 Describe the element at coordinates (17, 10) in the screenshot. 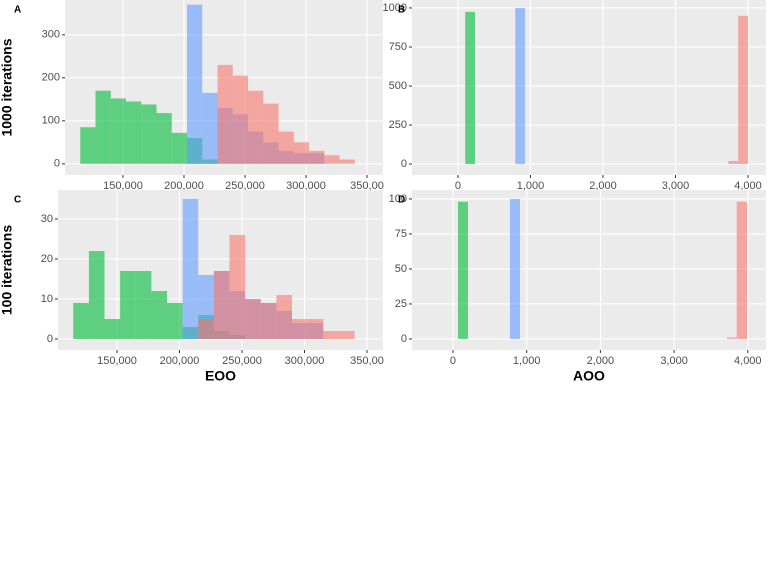

I see `panel-label: A` at that location.